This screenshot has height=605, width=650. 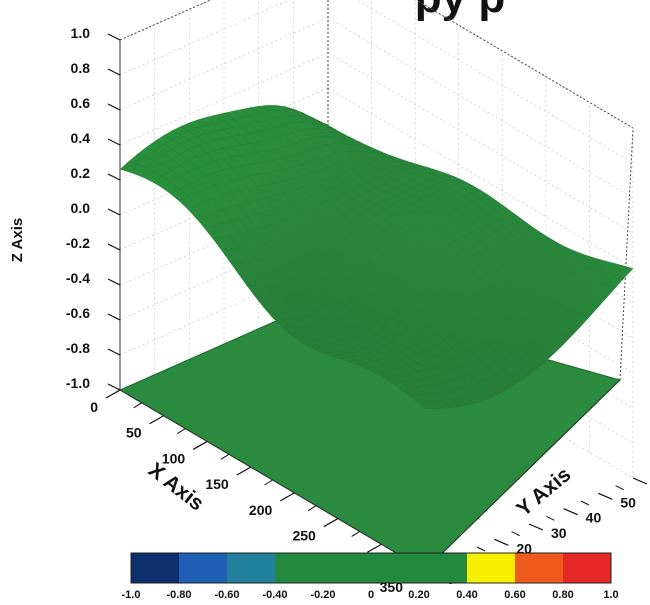 I want to click on colorbar-label: 1.0, so click(x=610, y=595).